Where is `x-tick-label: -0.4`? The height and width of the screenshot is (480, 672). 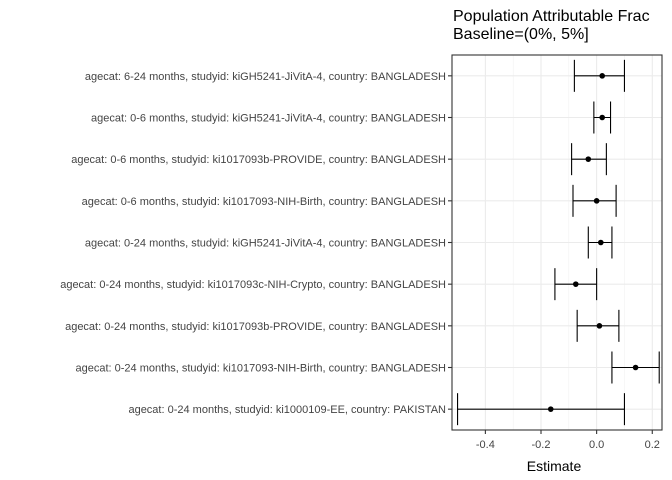 x-tick-label: -0.4 is located at coordinates (485, 445).